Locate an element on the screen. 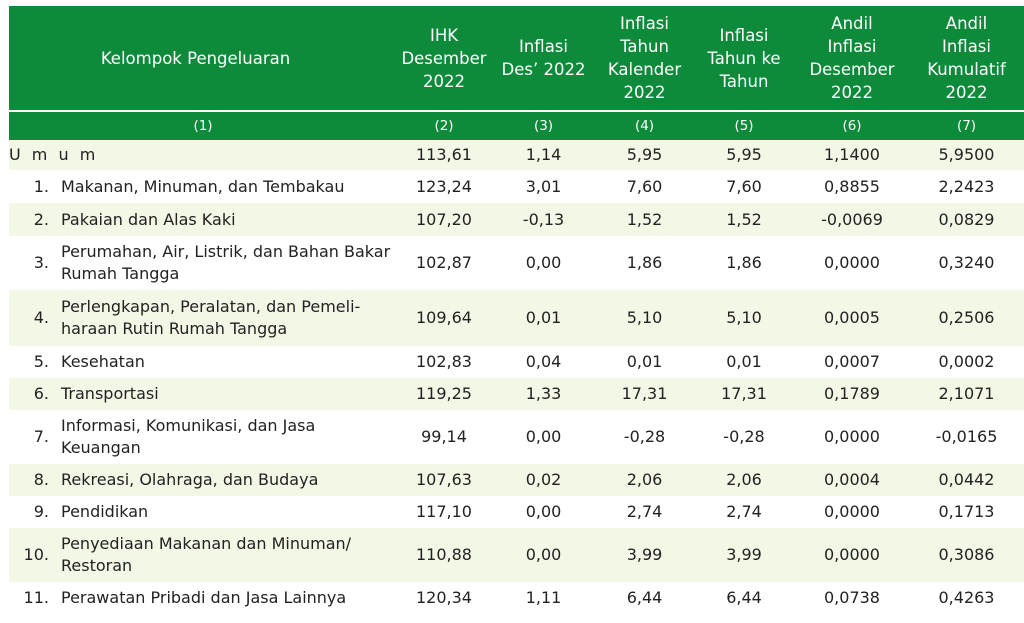 The width and height of the screenshot is (1024, 623). value-cell: 0,02 is located at coordinates (543, 480).